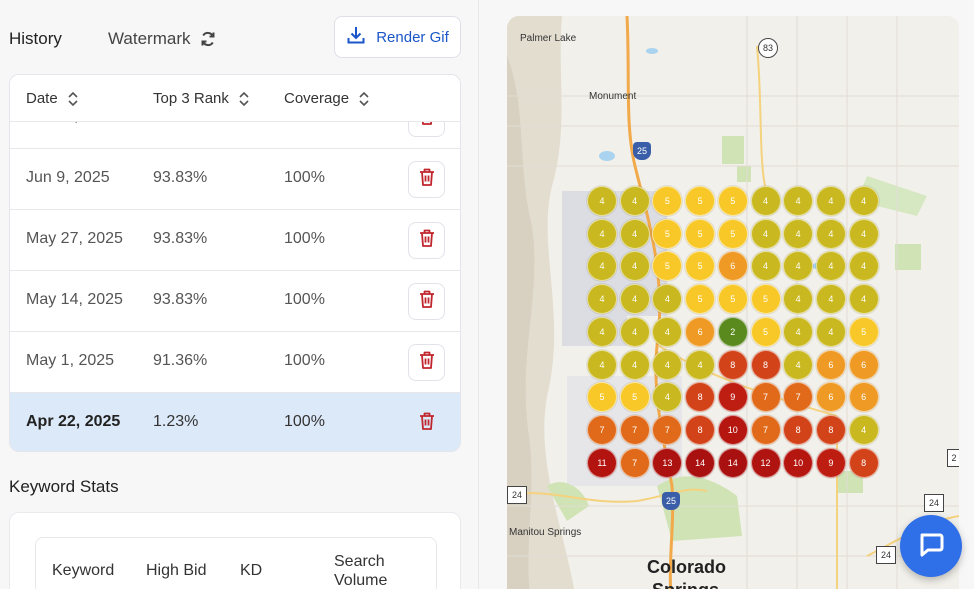 This screenshot has width=974, height=589. I want to click on table-row: May 1, 2025 91.36% 100%, so click(235, 362).